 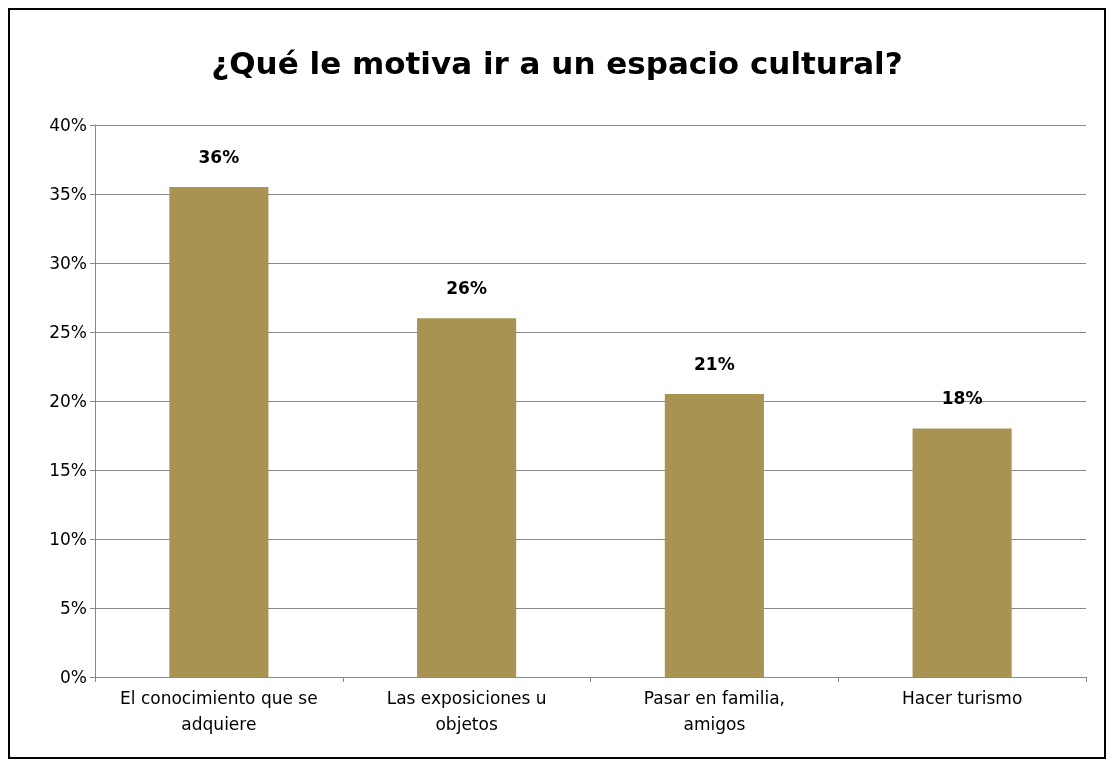 I want to click on y-tick-label: 15%, so click(x=68, y=470).